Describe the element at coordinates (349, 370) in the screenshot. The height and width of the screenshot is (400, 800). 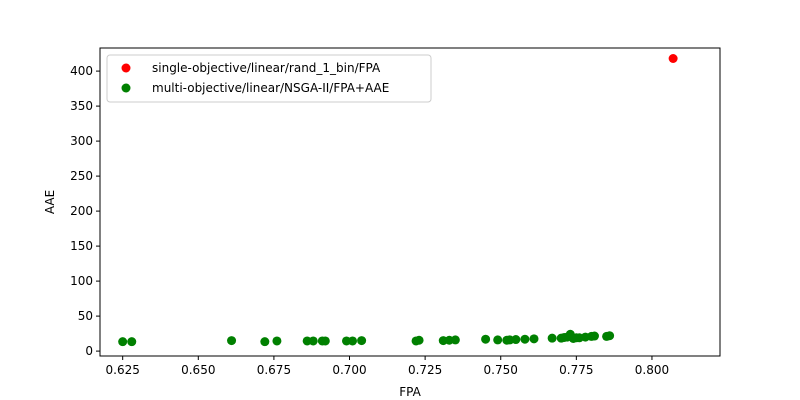
I see `x-tick-label: 0.700` at that location.